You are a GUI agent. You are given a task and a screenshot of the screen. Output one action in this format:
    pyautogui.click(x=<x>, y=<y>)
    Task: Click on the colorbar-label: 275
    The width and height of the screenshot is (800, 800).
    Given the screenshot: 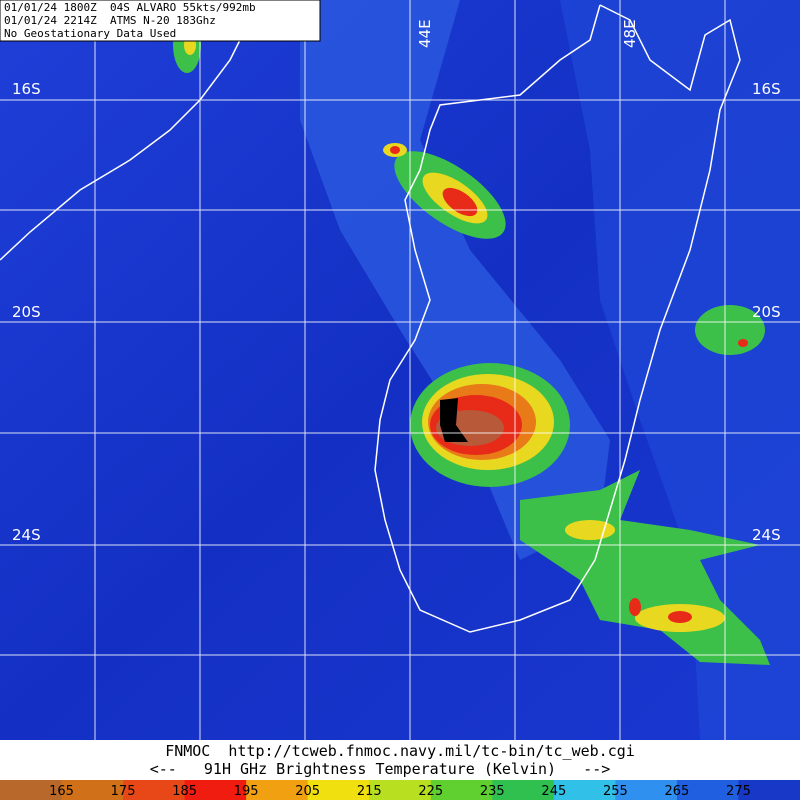 What is the action you would take?
    pyautogui.click(x=738, y=791)
    